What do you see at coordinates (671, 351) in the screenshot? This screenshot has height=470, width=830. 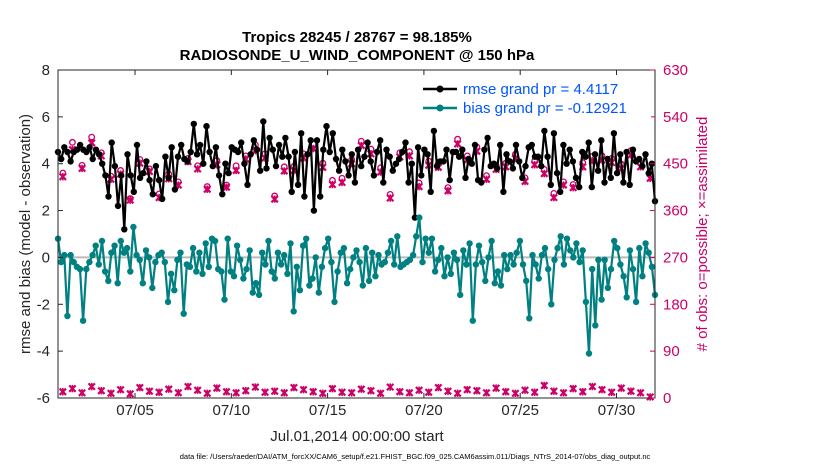 I see `y-tick-label-right: 90` at bounding box center [671, 351].